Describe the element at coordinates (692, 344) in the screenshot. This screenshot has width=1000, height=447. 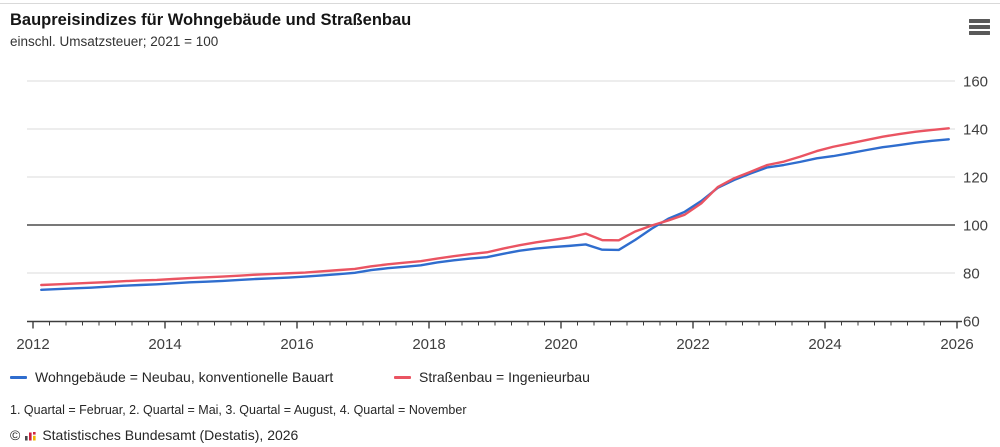
I see `x-tick-label: 2022` at that location.